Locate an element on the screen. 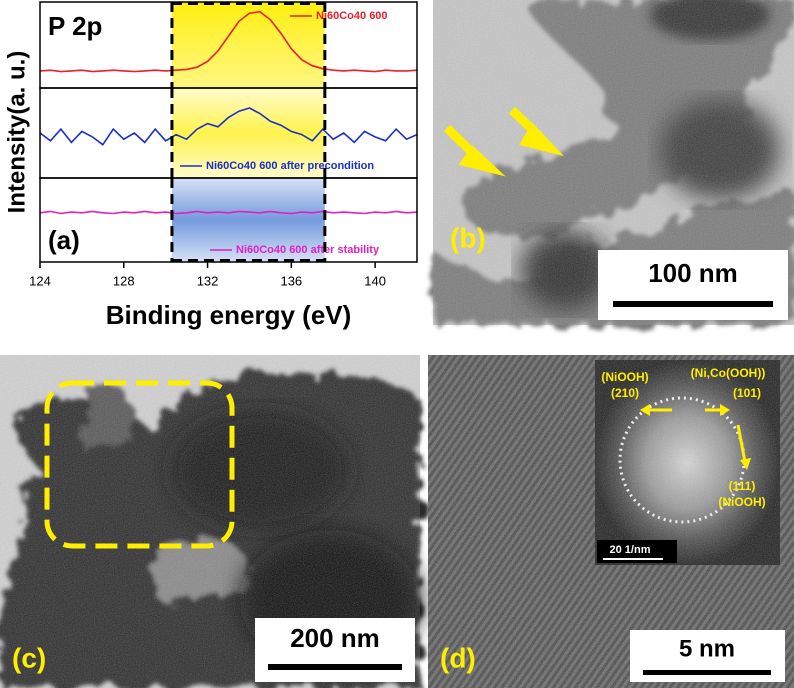  x-tick-label: 124 is located at coordinates (40, 280).